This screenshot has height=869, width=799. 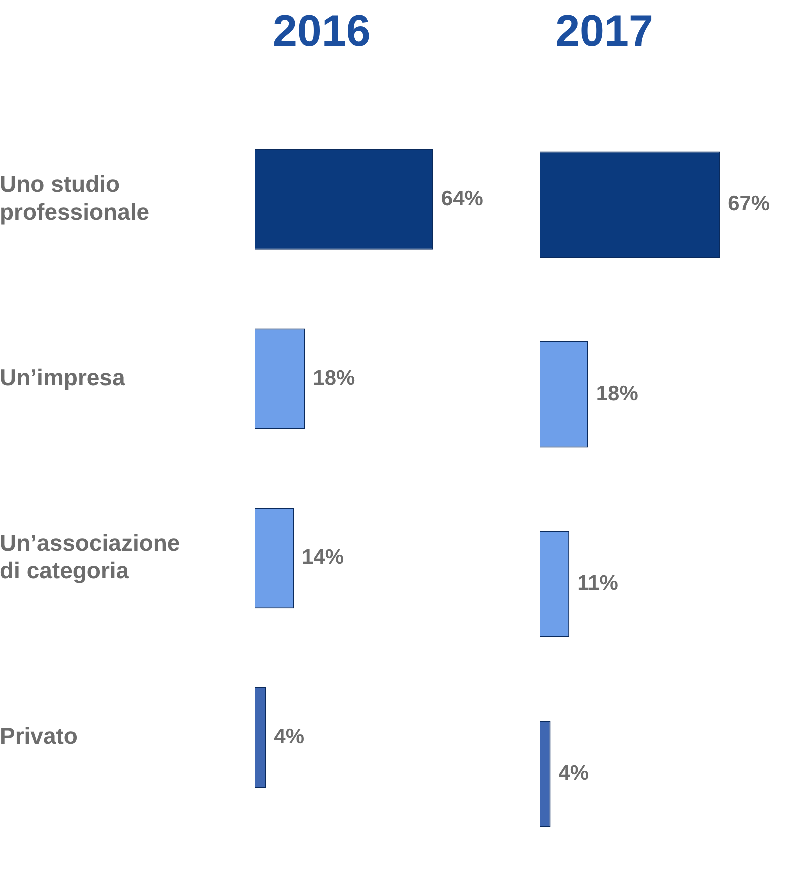 I want to click on data-label: 67%, so click(x=749, y=204).